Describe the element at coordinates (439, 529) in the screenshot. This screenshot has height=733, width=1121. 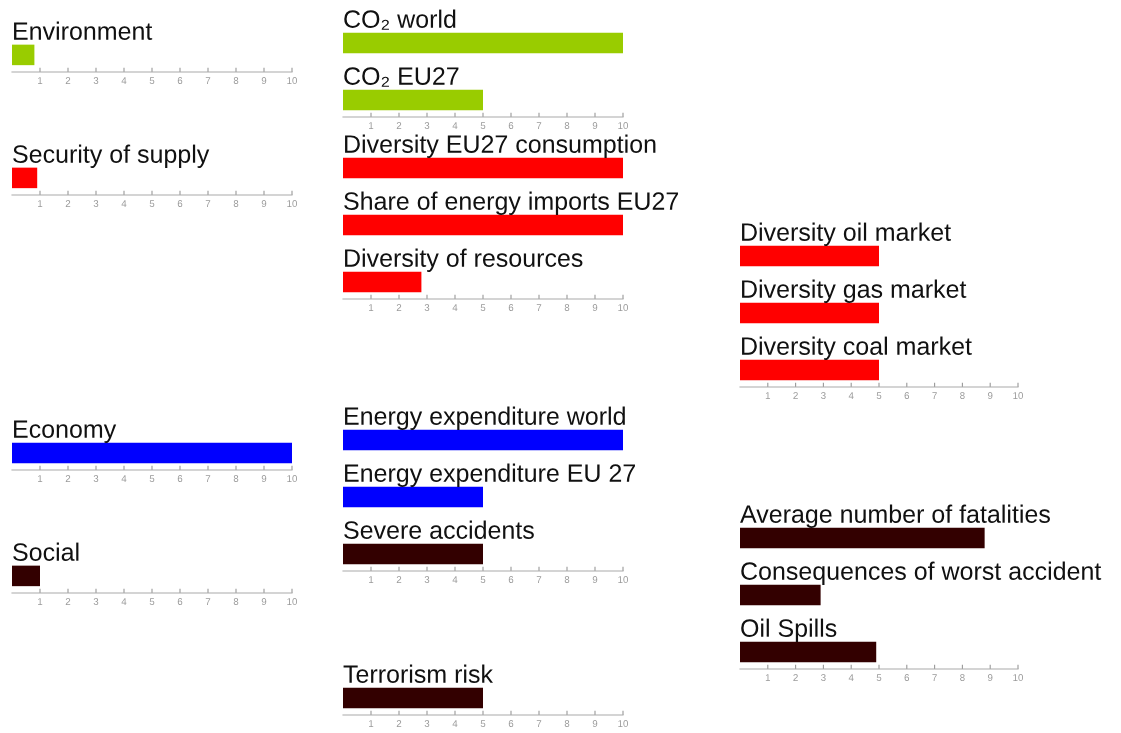
I see `y-tick-label: Severe accidents` at that location.